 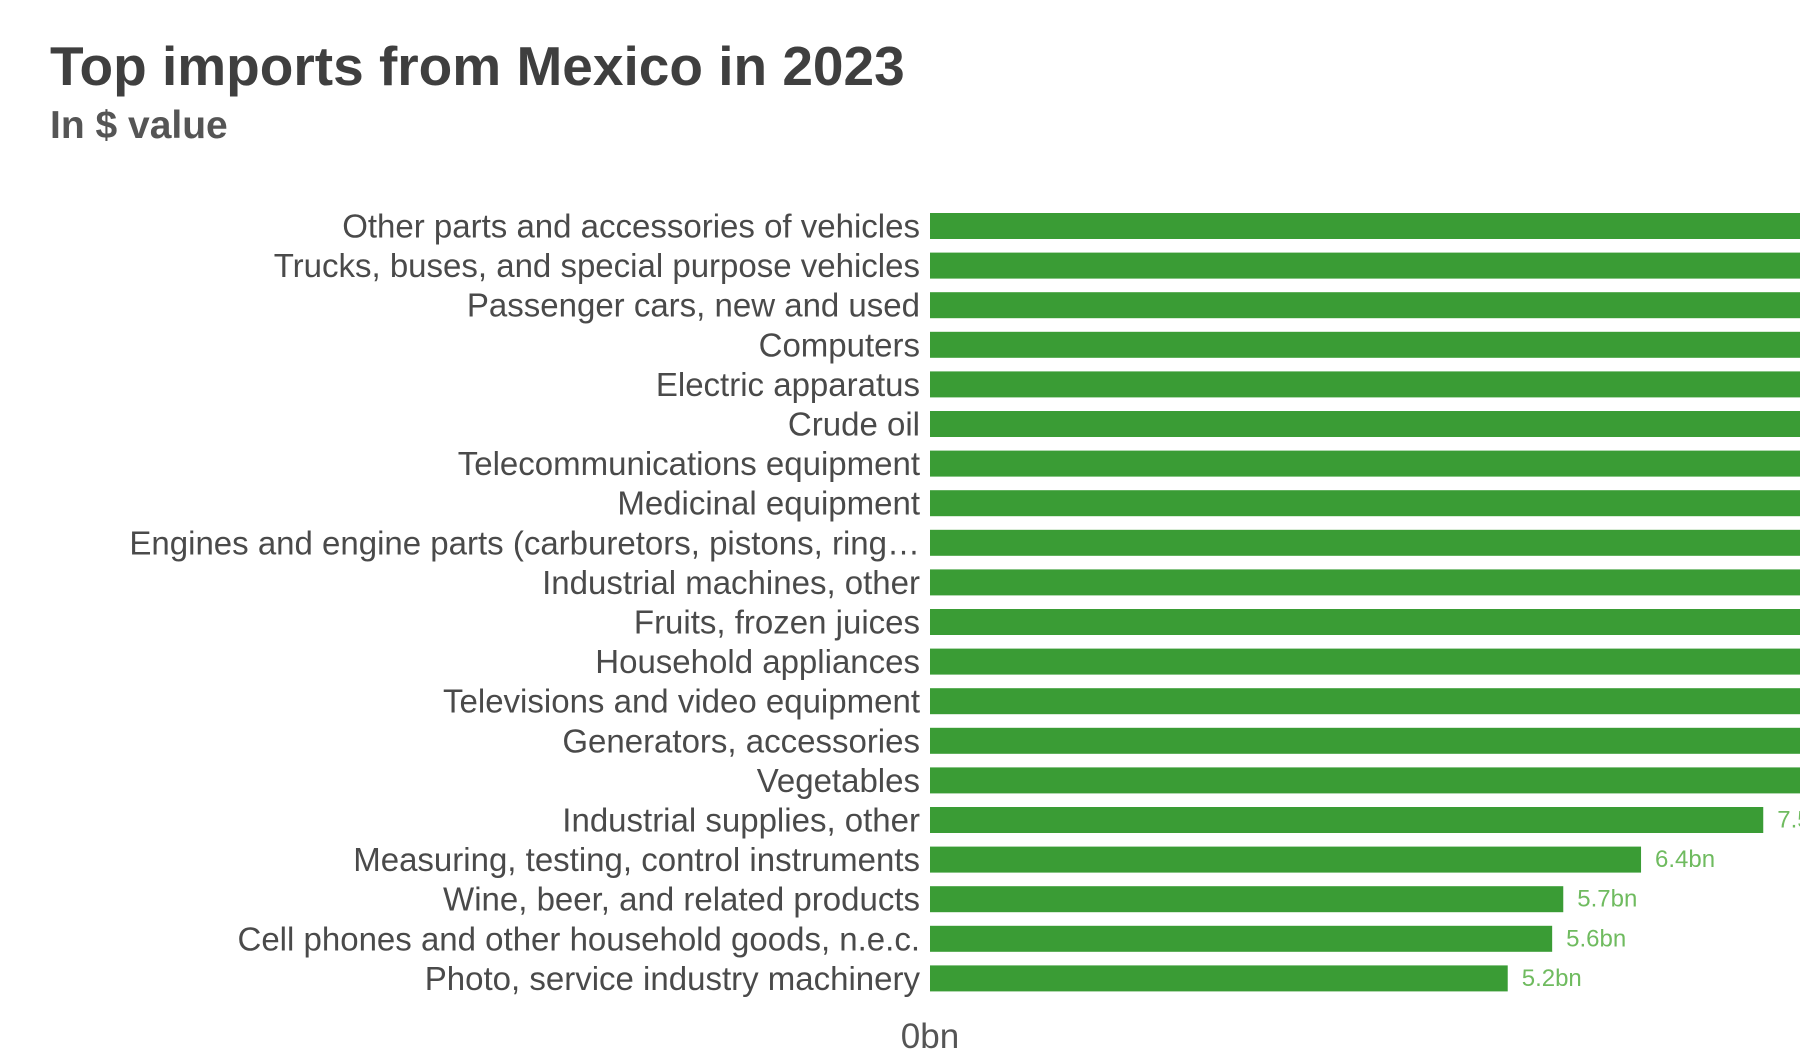 What do you see at coordinates (741, 820) in the screenshot?
I see `category-label: Industrial supplies, other` at bounding box center [741, 820].